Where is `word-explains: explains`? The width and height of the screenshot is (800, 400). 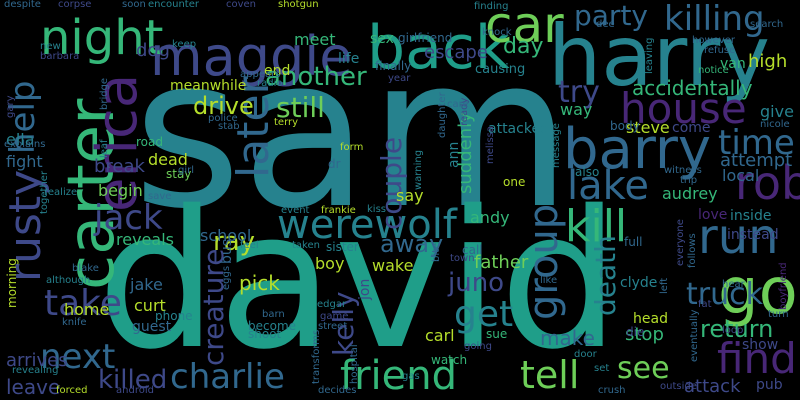
word-explains: explains is located at coordinates (25, 144).